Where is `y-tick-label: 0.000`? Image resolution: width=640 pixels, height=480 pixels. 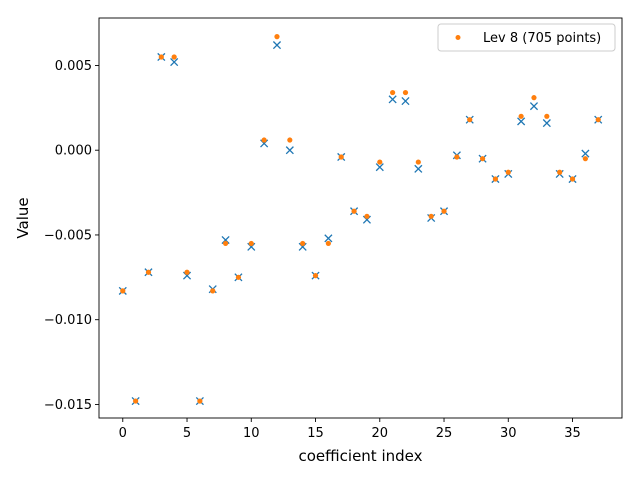 y-tick-label: 0.000 is located at coordinates (73, 151).